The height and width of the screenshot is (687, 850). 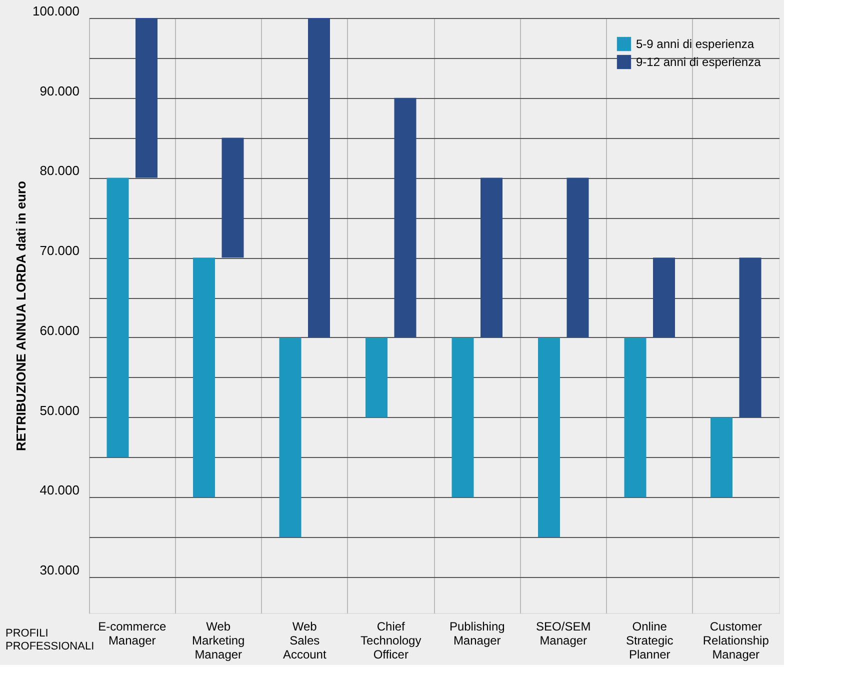 What do you see at coordinates (60, 90) in the screenshot?
I see `y-tick-label: 90.000` at bounding box center [60, 90].